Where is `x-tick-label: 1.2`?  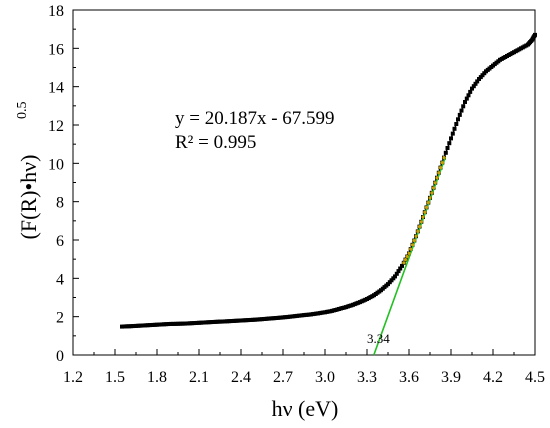
x-tick-label: 1.2 is located at coordinates (73, 377).